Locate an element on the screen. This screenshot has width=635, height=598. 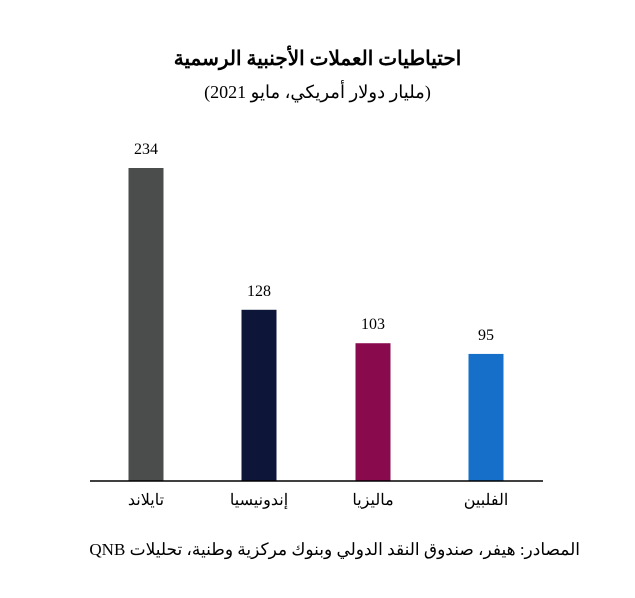
data-label-malaysia: 103 is located at coordinates (373, 324).